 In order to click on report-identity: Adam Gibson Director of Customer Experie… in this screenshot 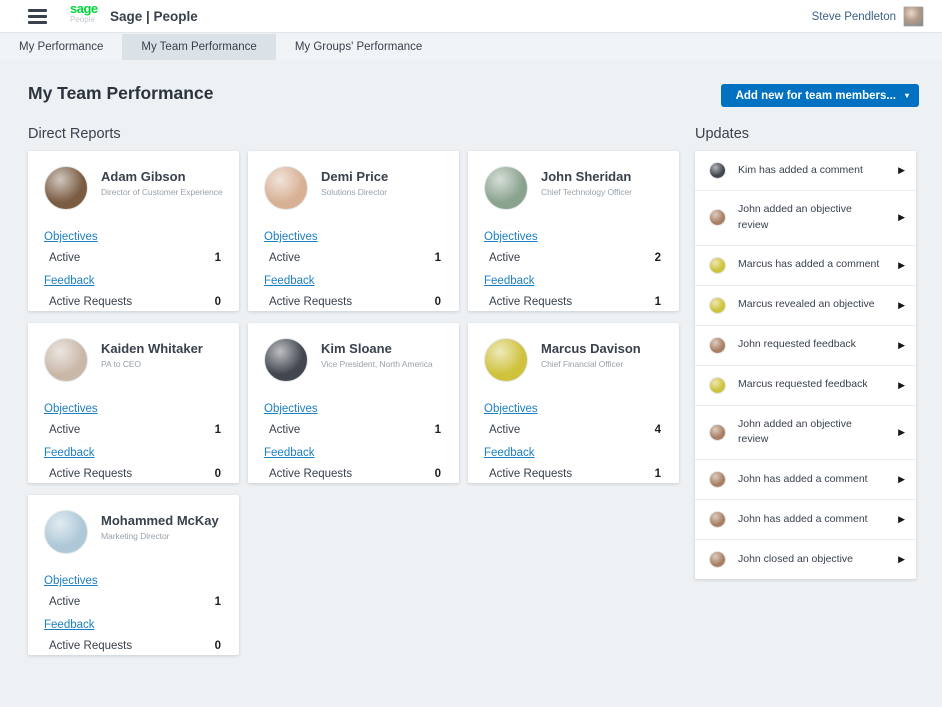, I will do `click(162, 194)`.